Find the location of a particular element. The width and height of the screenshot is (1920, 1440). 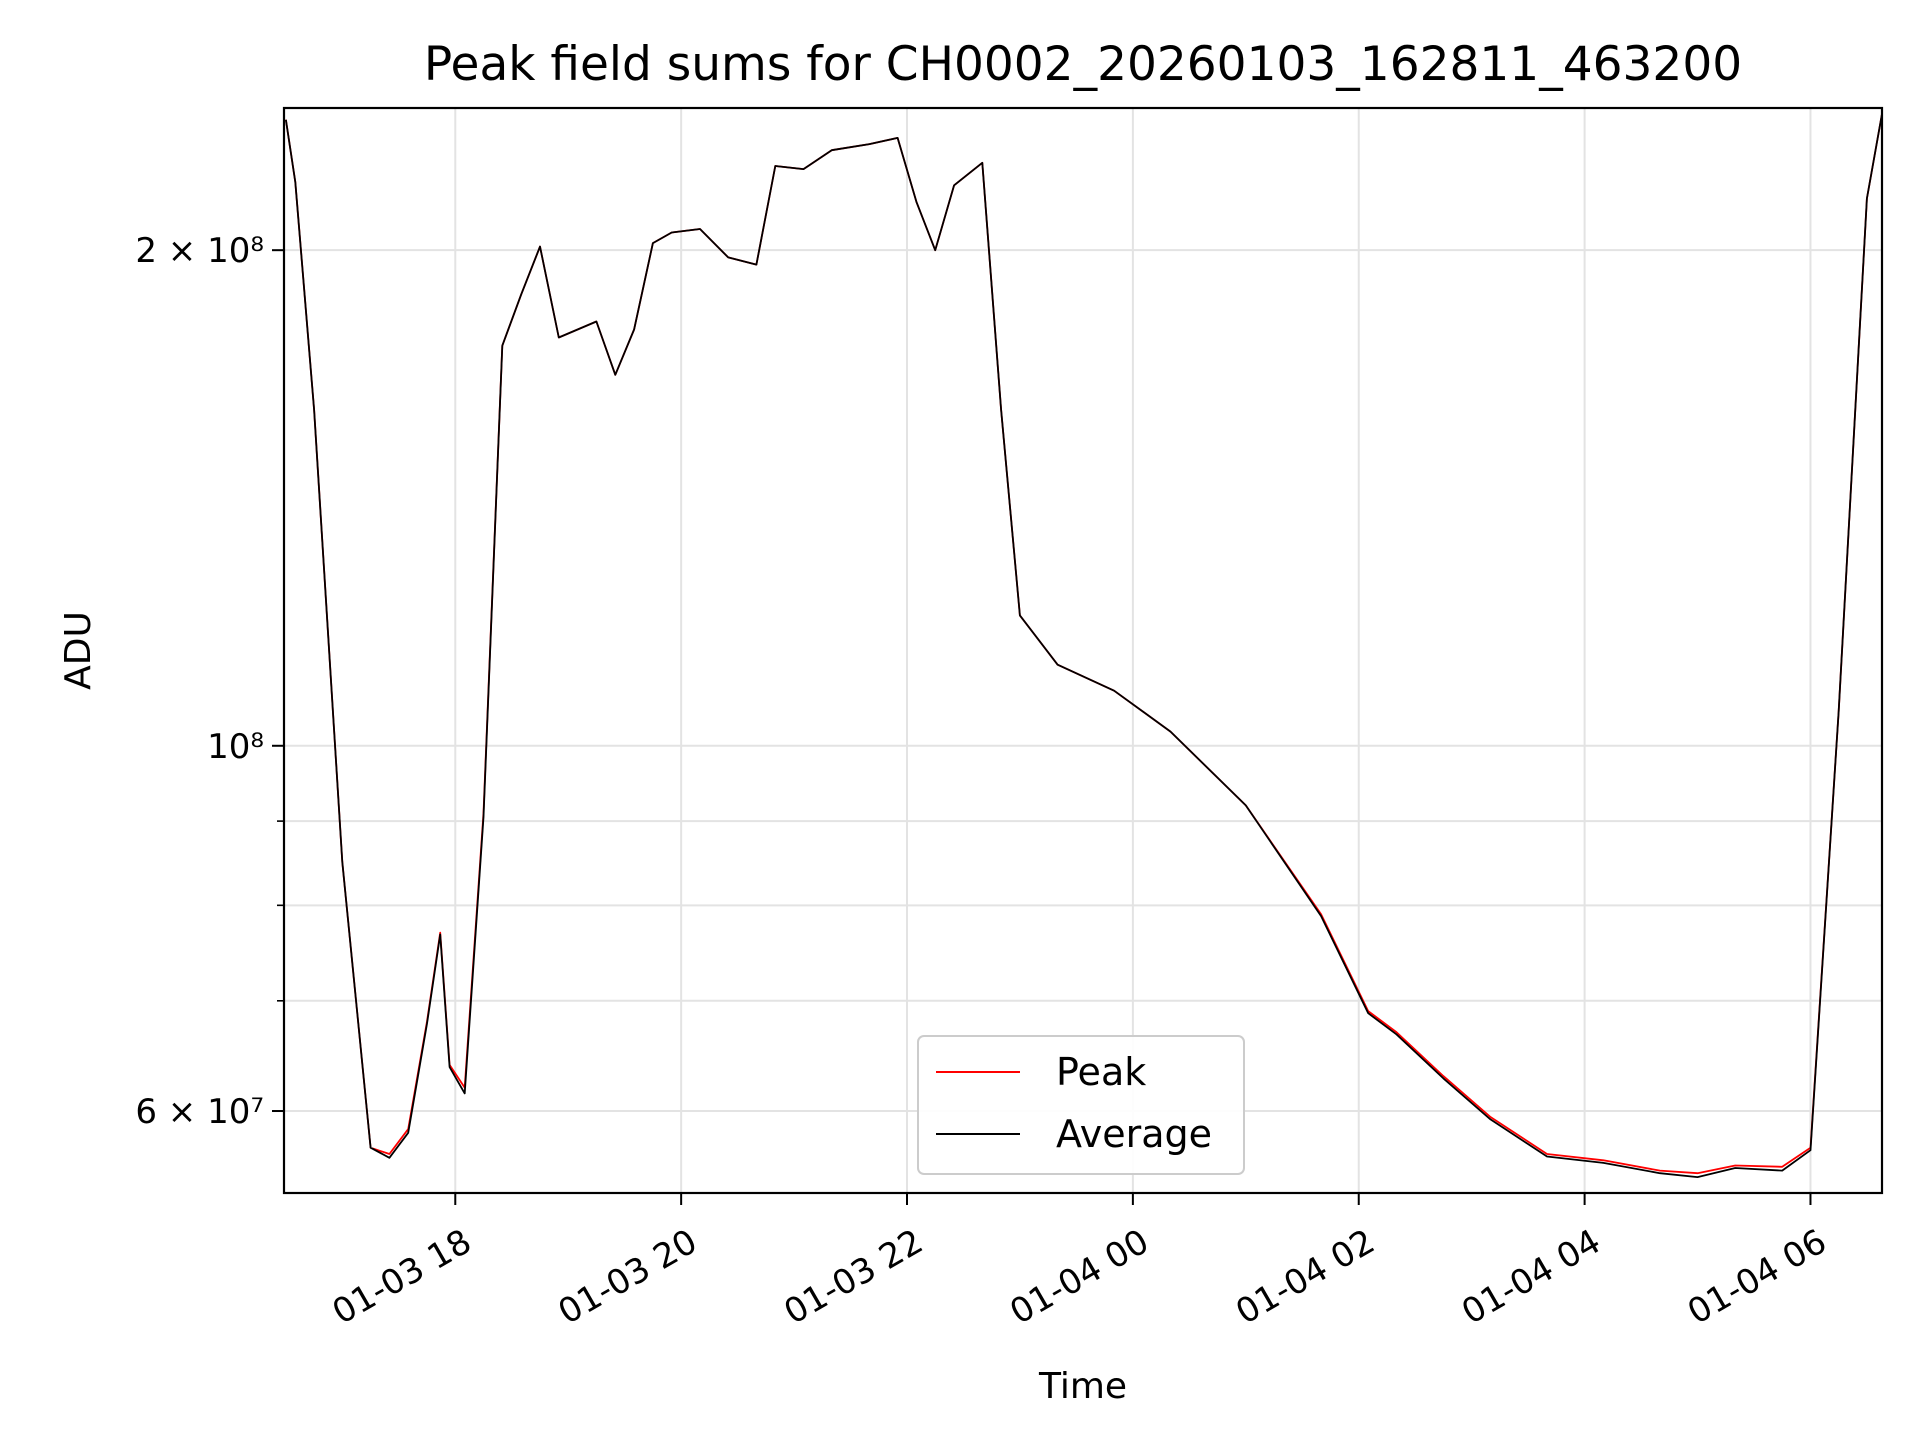

legend-label-average: Average is located at coordinates (1134, 1134).